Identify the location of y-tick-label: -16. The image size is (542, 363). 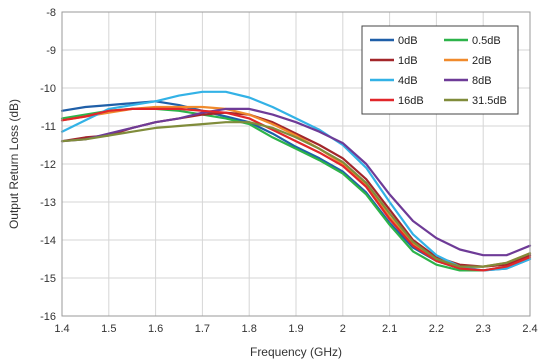
(48, 317).